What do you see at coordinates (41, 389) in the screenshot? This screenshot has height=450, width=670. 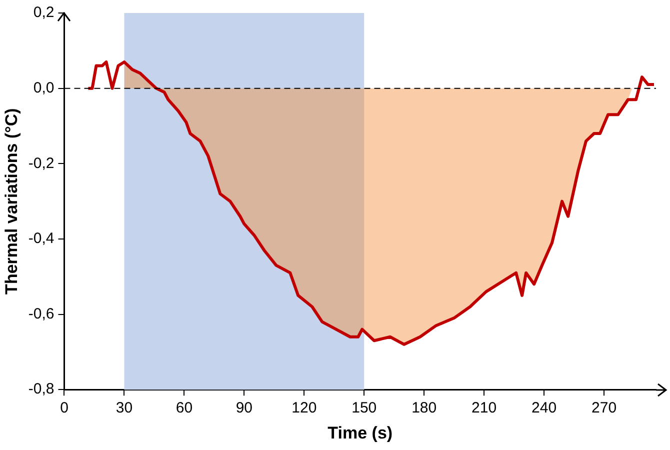 I see `y-tick-label: -0,8` at bounding box center [41, 389].